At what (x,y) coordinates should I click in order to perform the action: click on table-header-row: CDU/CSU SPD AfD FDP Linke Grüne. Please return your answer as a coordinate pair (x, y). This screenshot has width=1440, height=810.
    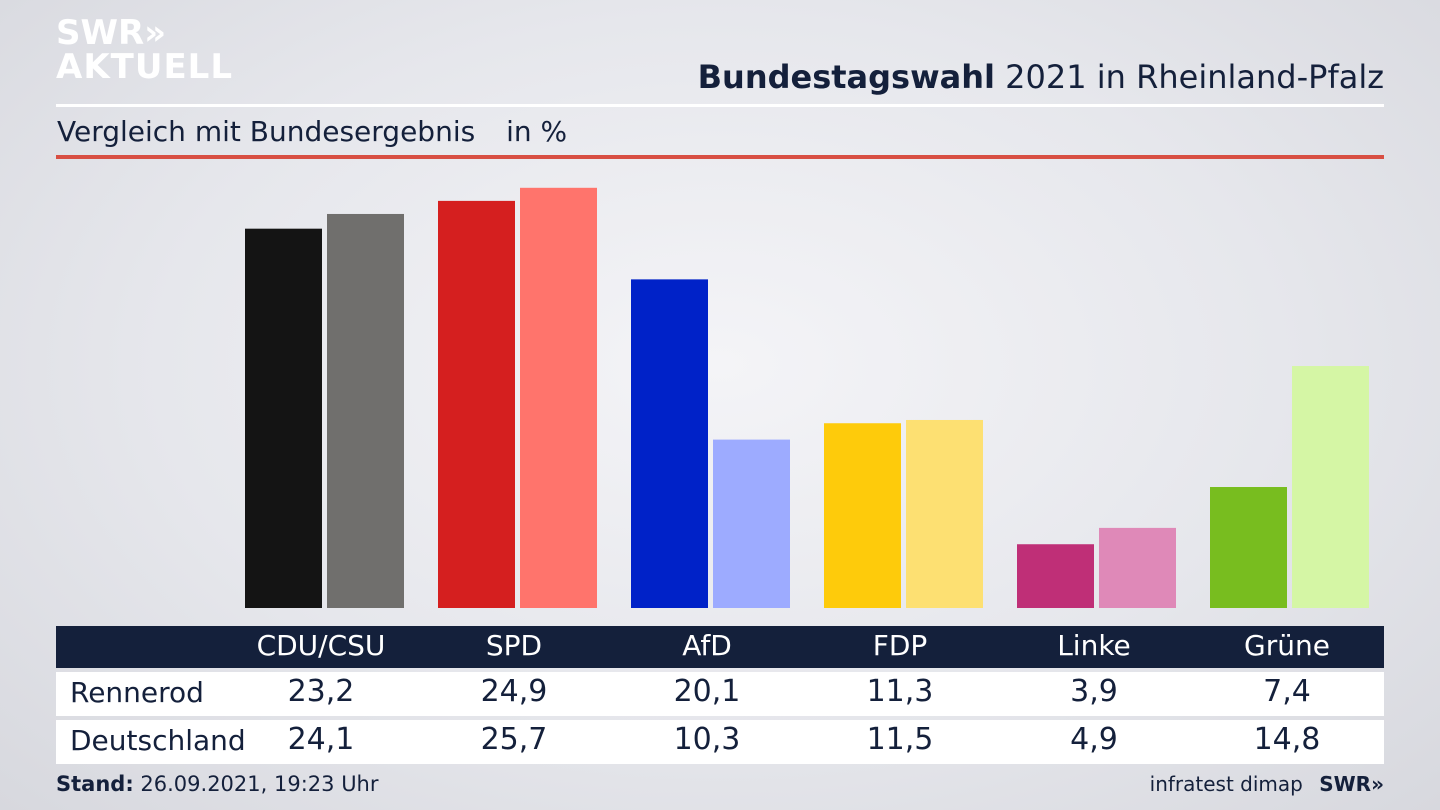
    Looking at the image, I should click on (720, 647).